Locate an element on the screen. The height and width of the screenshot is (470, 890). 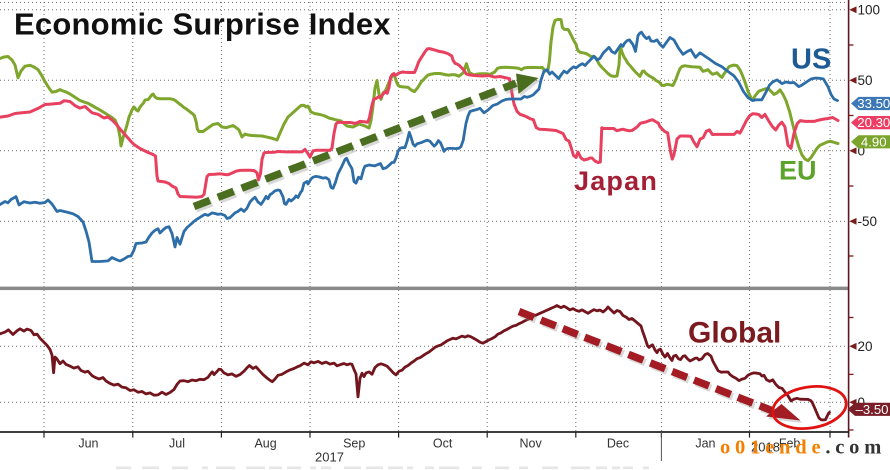
svg-text: Dec is located at coordinates (618, 444).